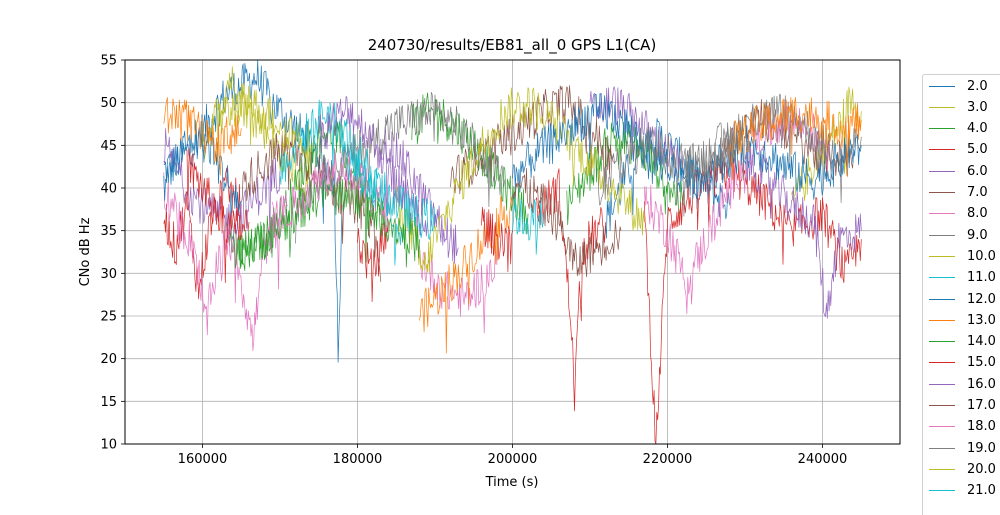  I want to click on series-line-11.0, so click(528, 224).